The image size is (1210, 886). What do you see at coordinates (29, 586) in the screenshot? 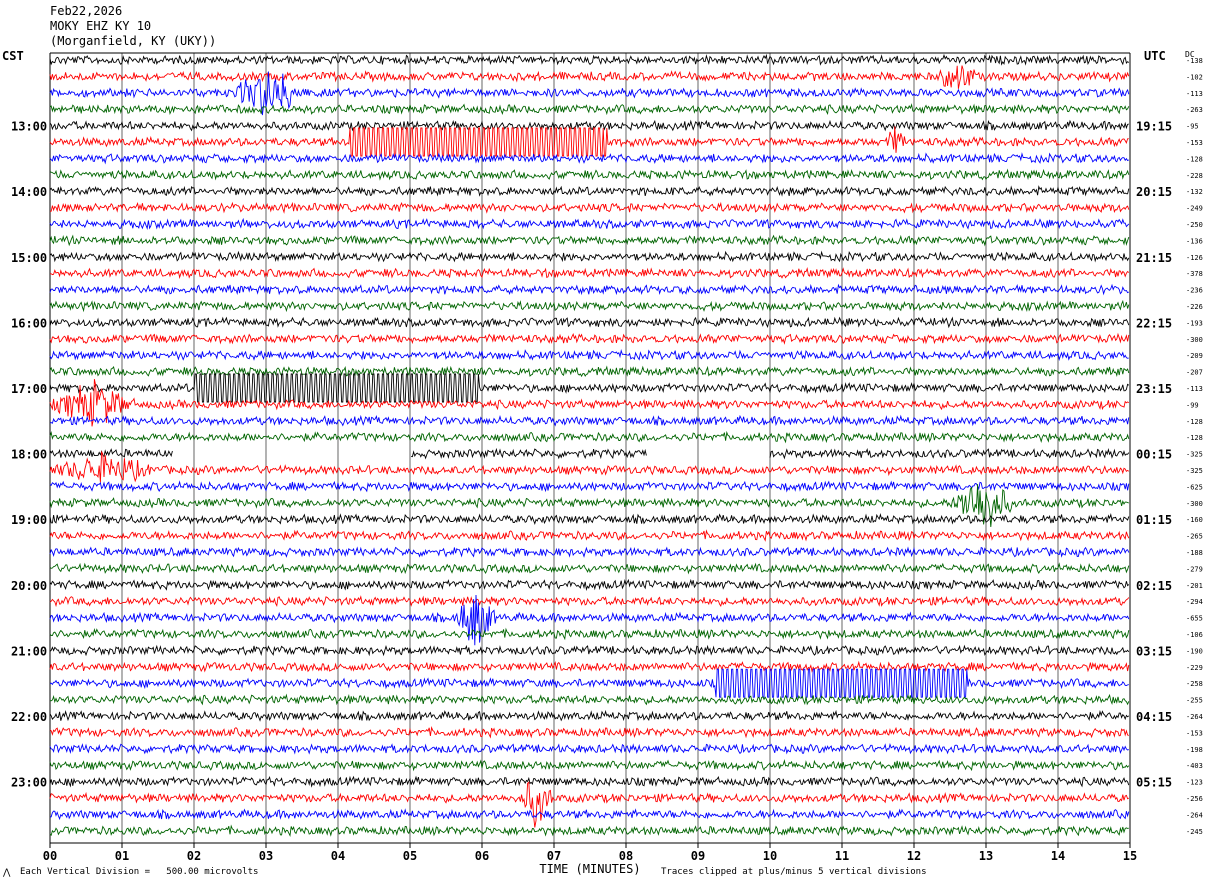
I see `hour-label-left: 20:00` at bounding box center [29, 586].